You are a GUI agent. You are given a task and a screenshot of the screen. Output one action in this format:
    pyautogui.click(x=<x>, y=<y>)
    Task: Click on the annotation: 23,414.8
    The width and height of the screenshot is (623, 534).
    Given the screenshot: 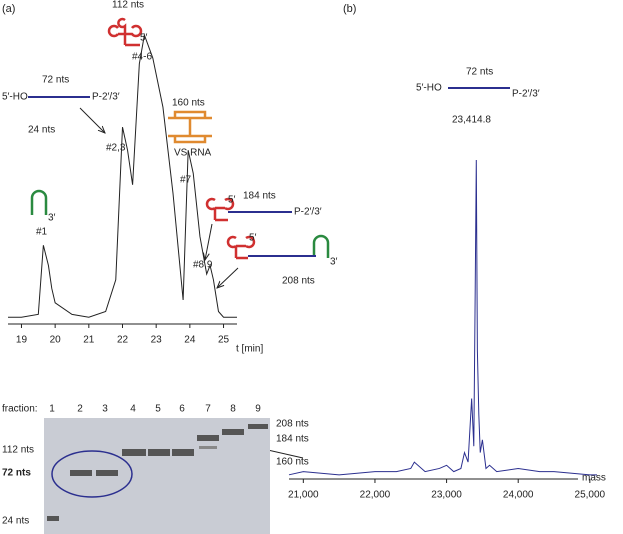 What is the action you would take?
    pyautogui.click(x=471, y=120)
    